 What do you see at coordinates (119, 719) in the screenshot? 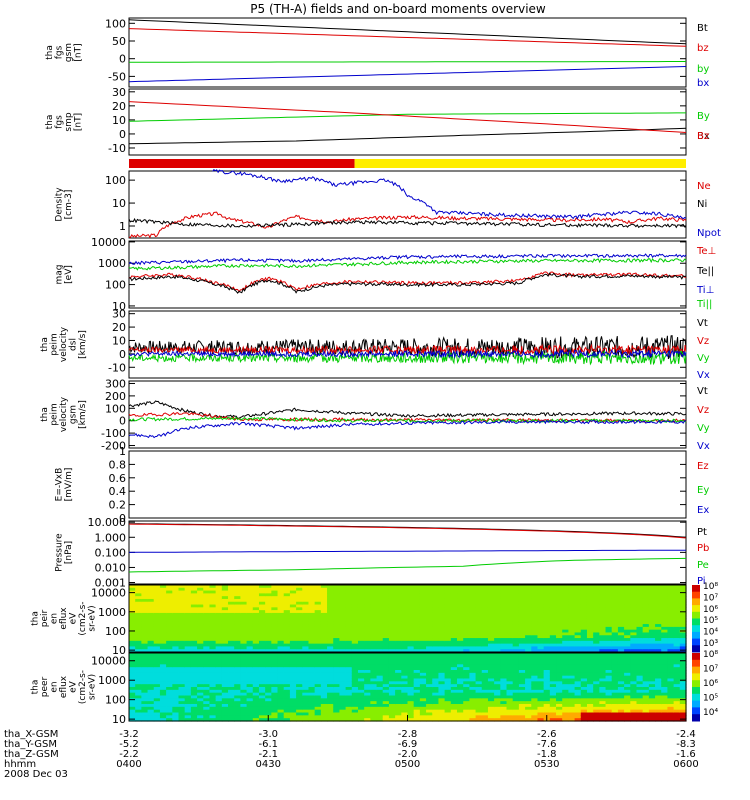
I see `y-tick-label: 10` at bounding box center [119, 719].